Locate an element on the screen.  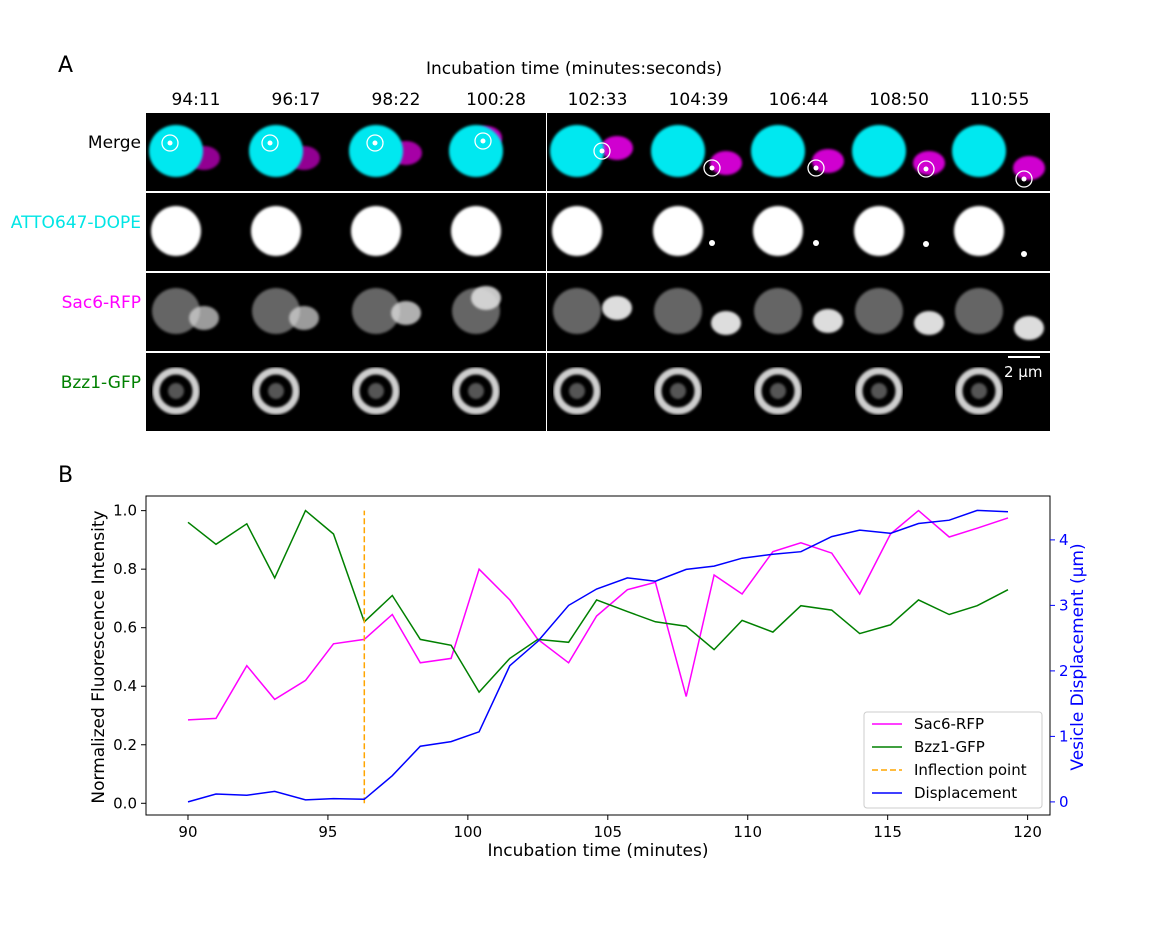
x-tick-label: 95 is located at coordinates (327, 832).